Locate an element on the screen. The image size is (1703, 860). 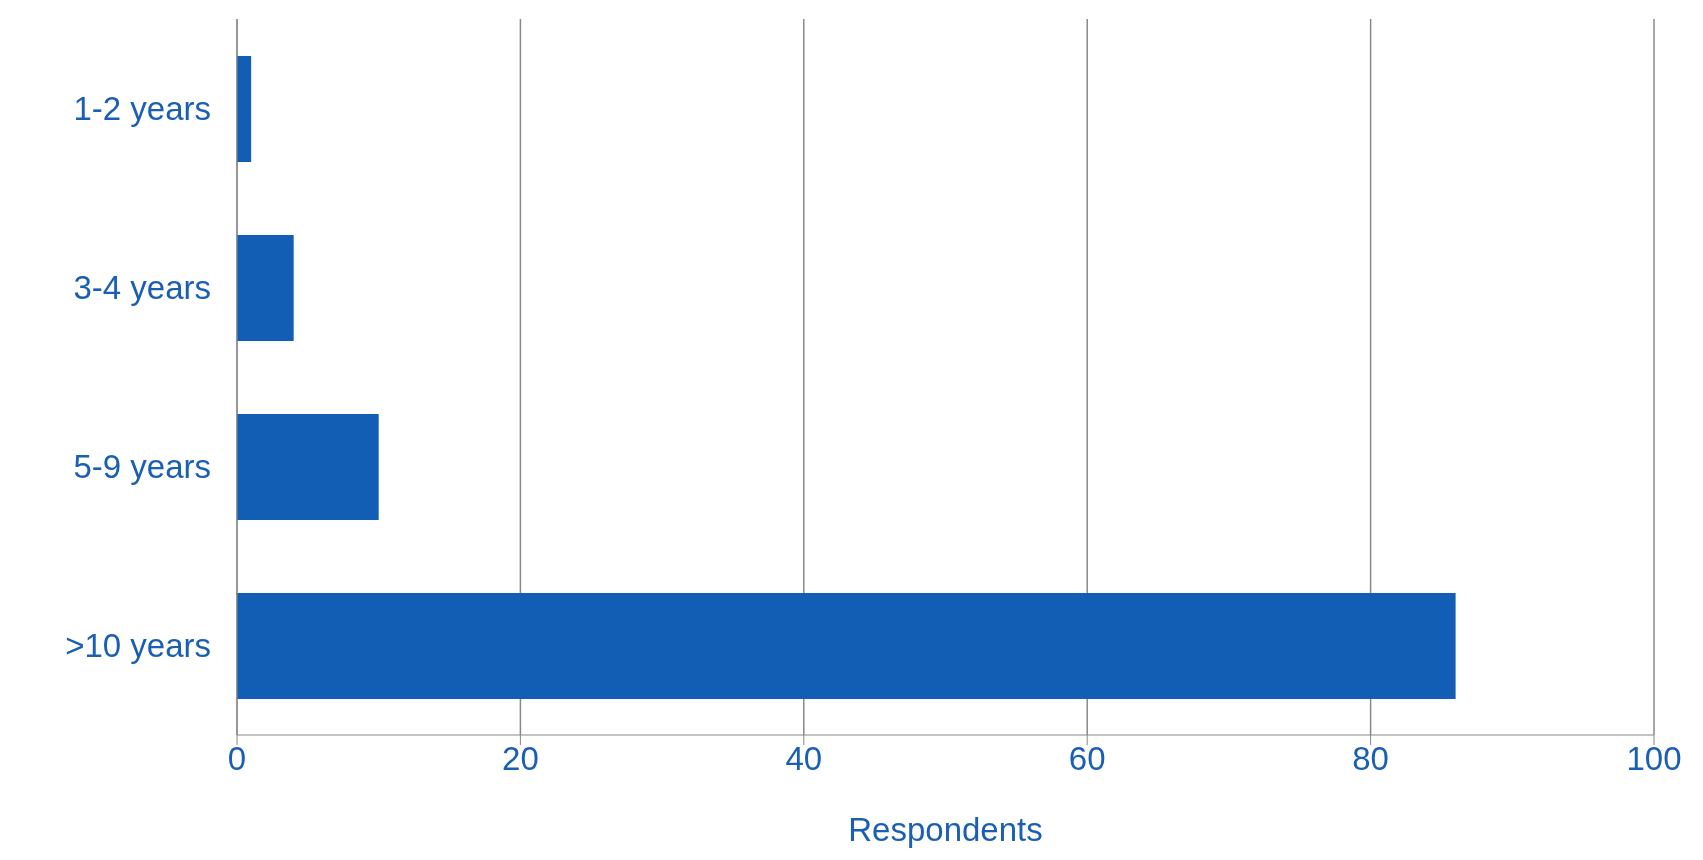
x-tick-label: 0 is located at coordinates (237, 759).